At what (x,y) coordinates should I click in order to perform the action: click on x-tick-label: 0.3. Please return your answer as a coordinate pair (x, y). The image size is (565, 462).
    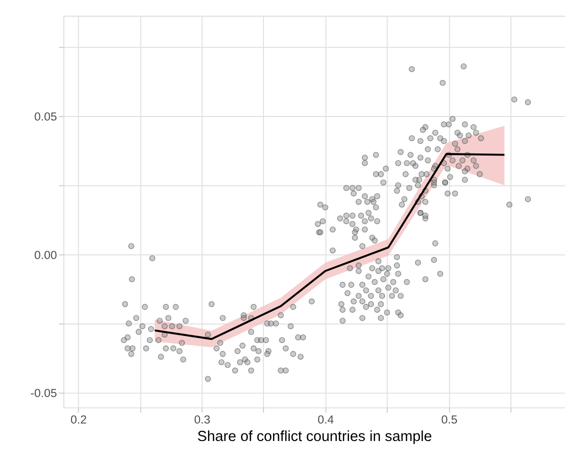
    Looking at the image, I should click on (202, 419).